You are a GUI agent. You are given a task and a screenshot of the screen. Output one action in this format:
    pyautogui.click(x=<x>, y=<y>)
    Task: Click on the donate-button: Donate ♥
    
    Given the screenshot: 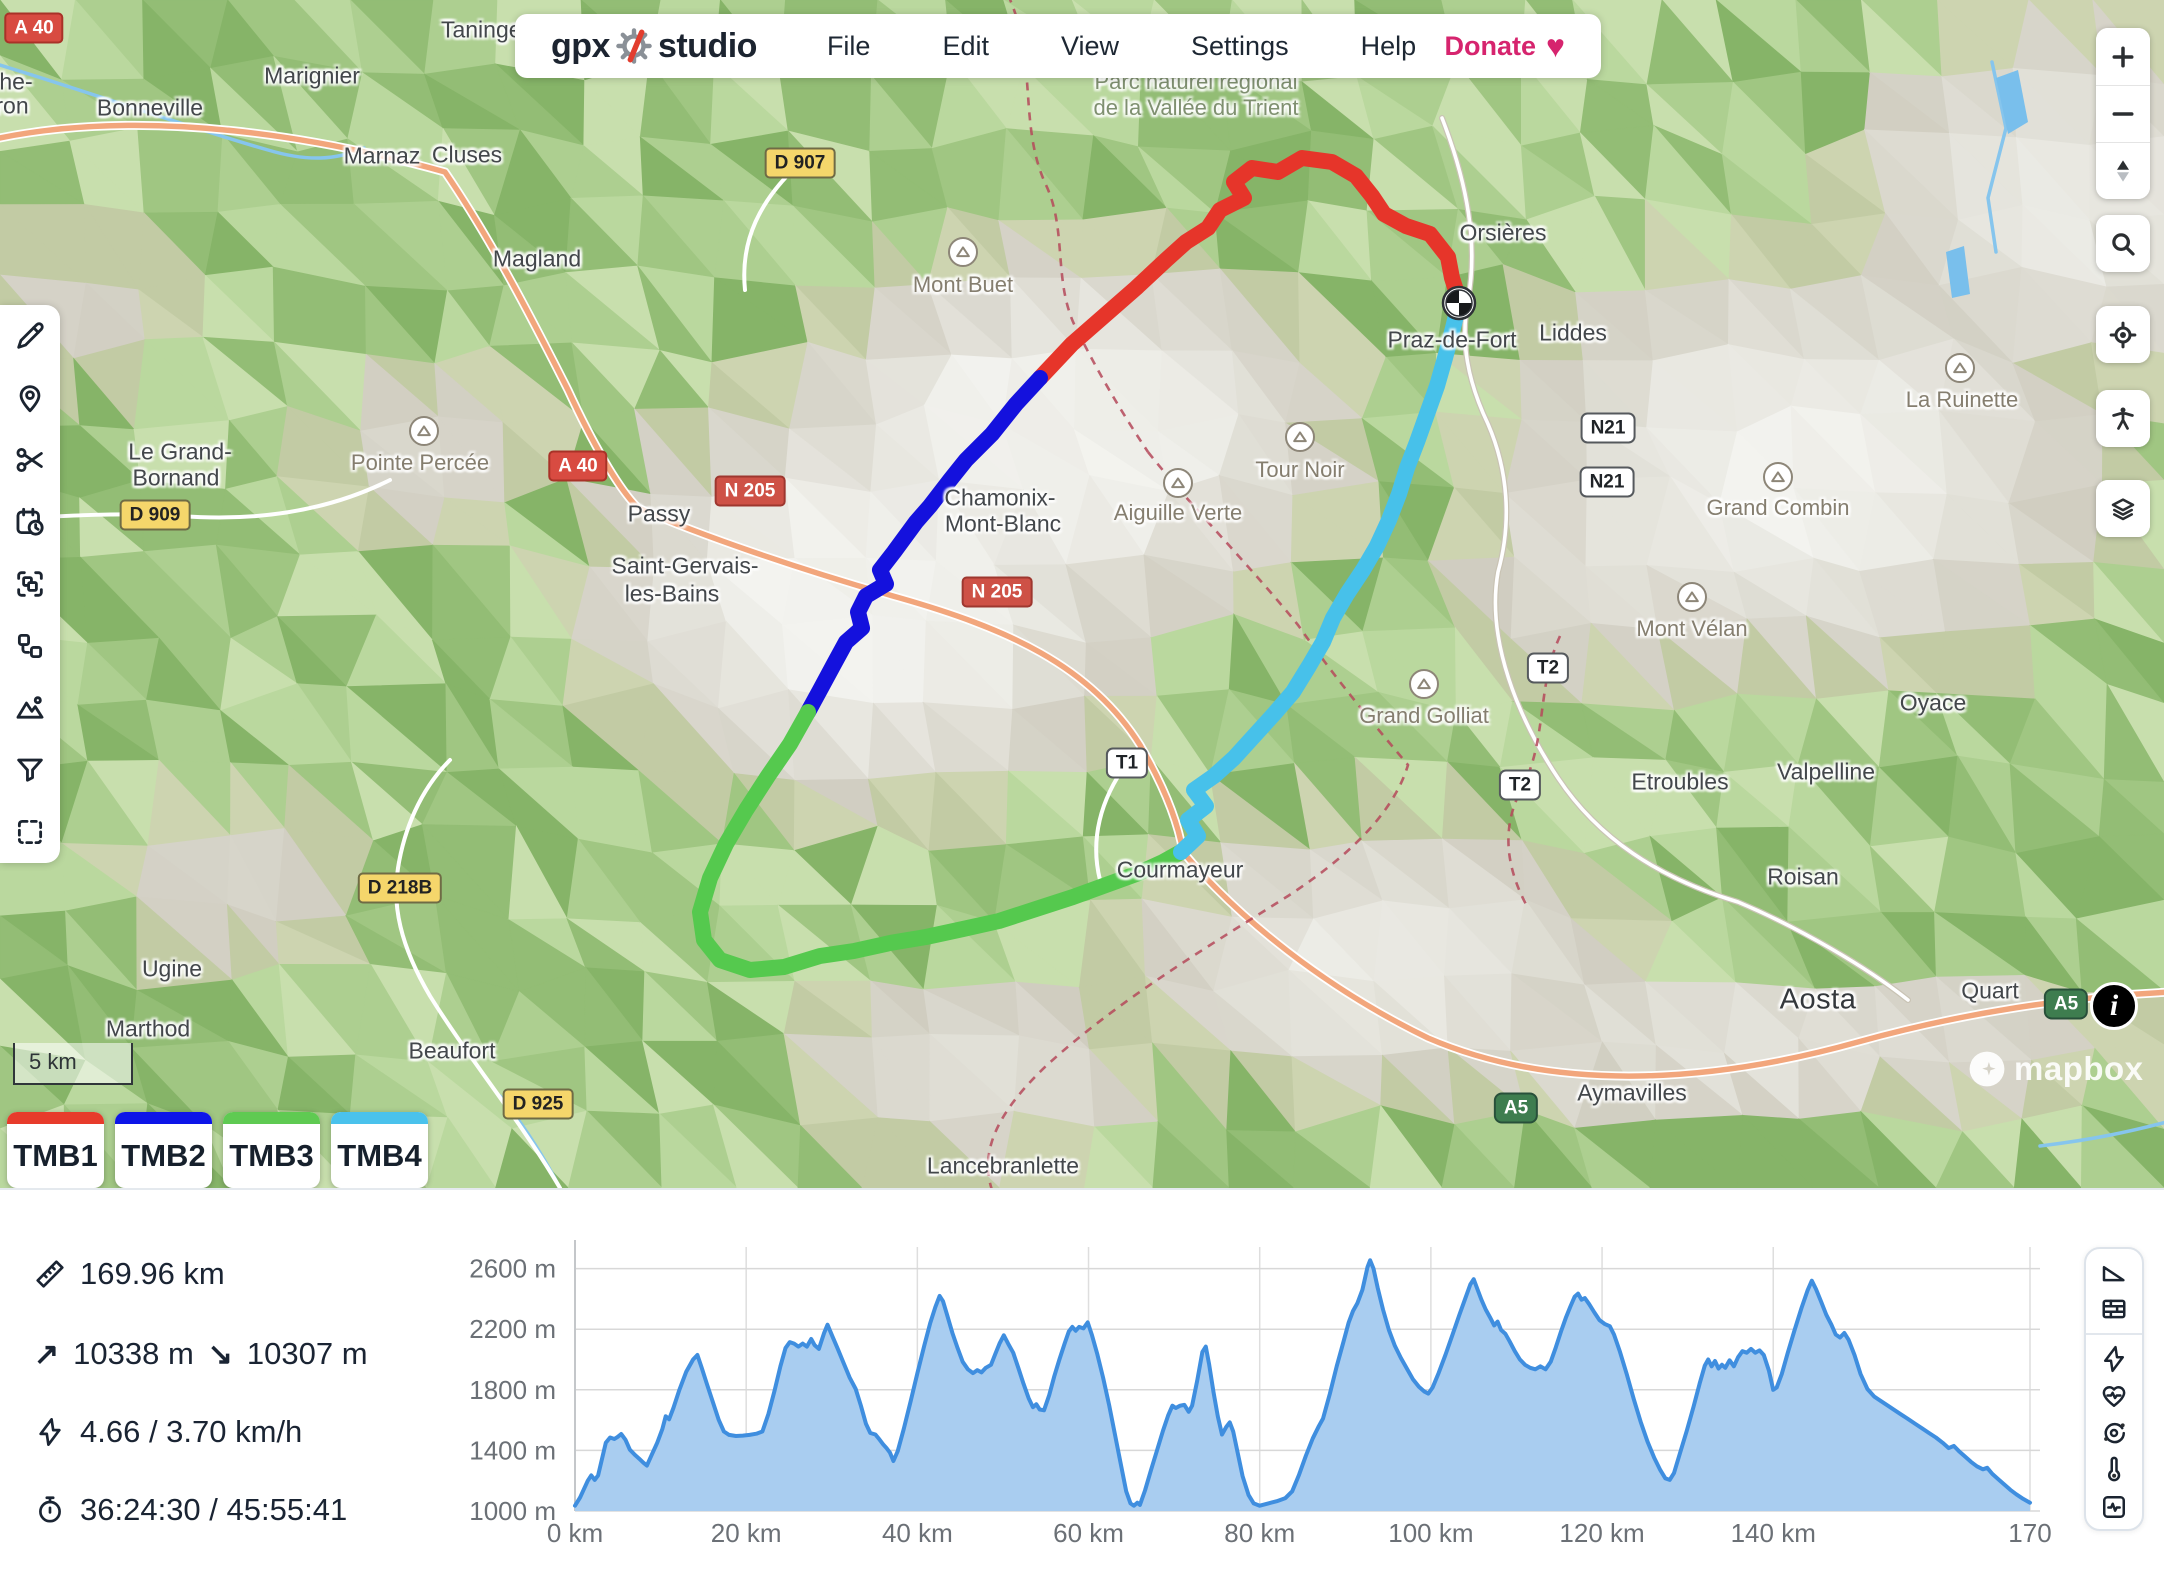 What is the action you would take?
    pyautogui.click(x=1504, y=46)
    